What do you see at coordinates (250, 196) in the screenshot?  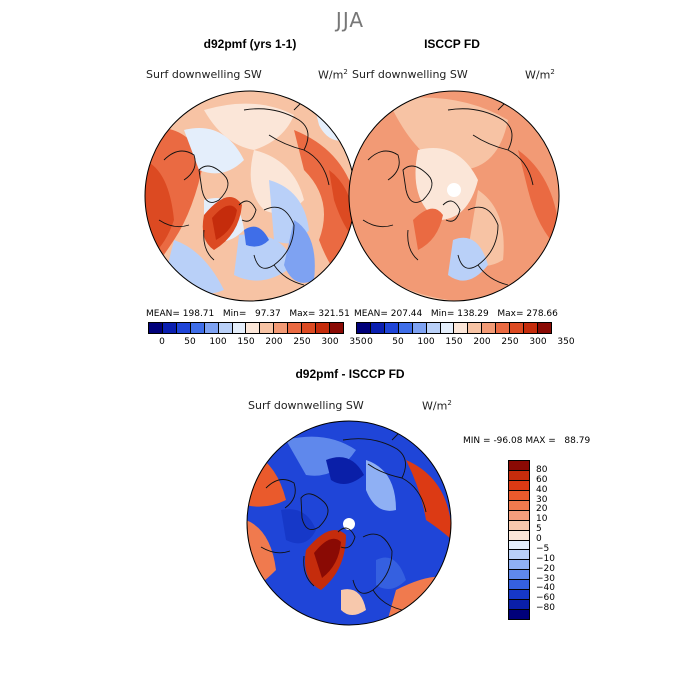 I see `left-polar-map` at bounding box center [250, 196].